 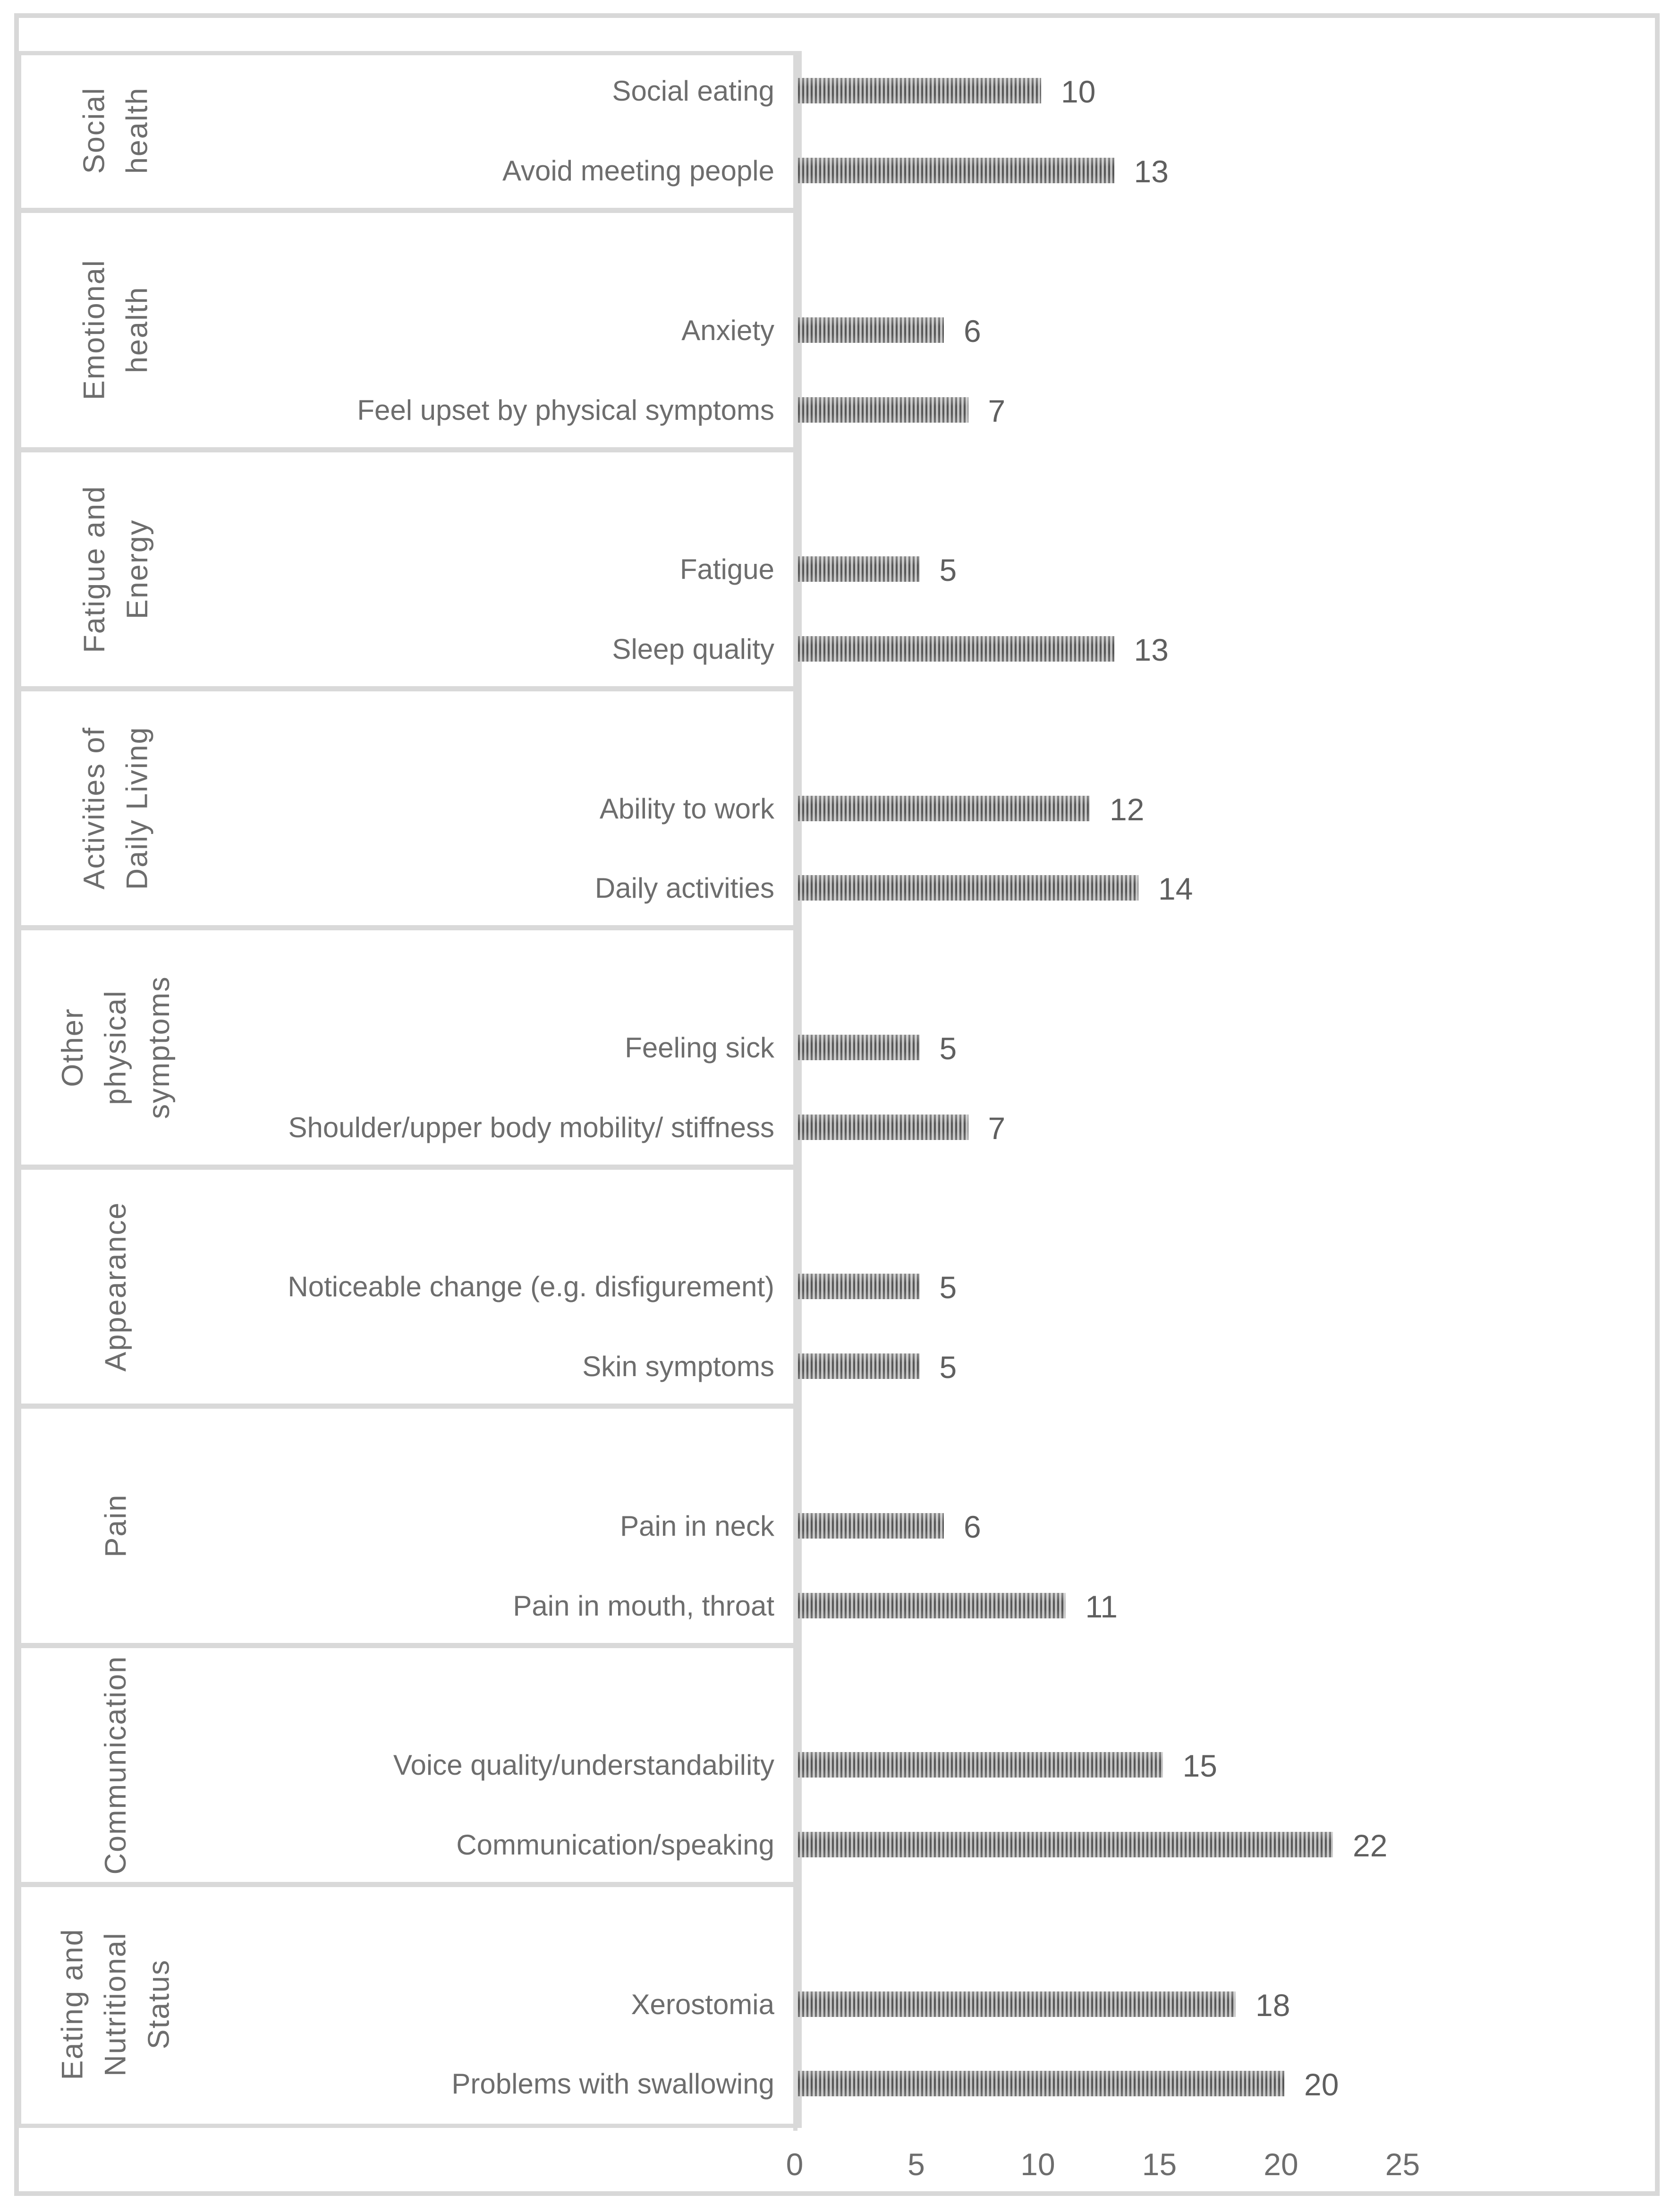 I want to click on item-label-feel-upset-by-physical-symptoms: Feel upset by physical symptoms, so click(x=565, y=410).